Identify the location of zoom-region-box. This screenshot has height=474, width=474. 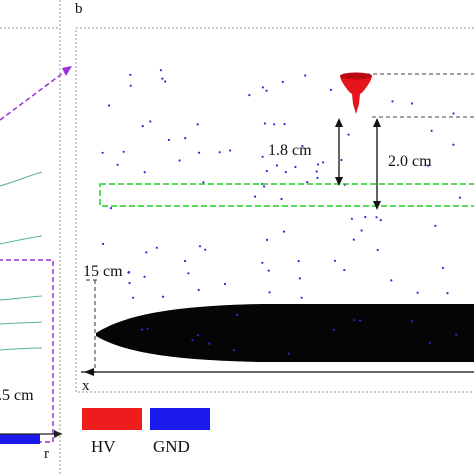
(27, 351).